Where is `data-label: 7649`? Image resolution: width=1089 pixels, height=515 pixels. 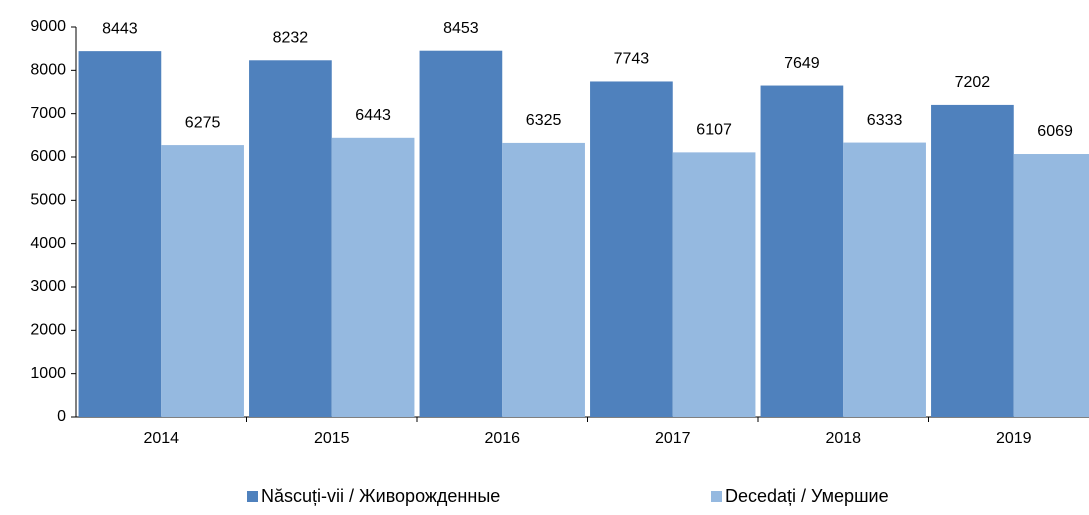 data-label: 7649 is located at coordinates (802, 63).